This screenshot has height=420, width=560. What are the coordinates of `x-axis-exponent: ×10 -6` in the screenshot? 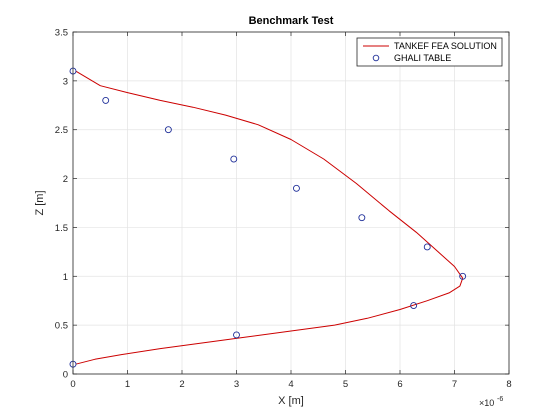 It's located at (491, 402).